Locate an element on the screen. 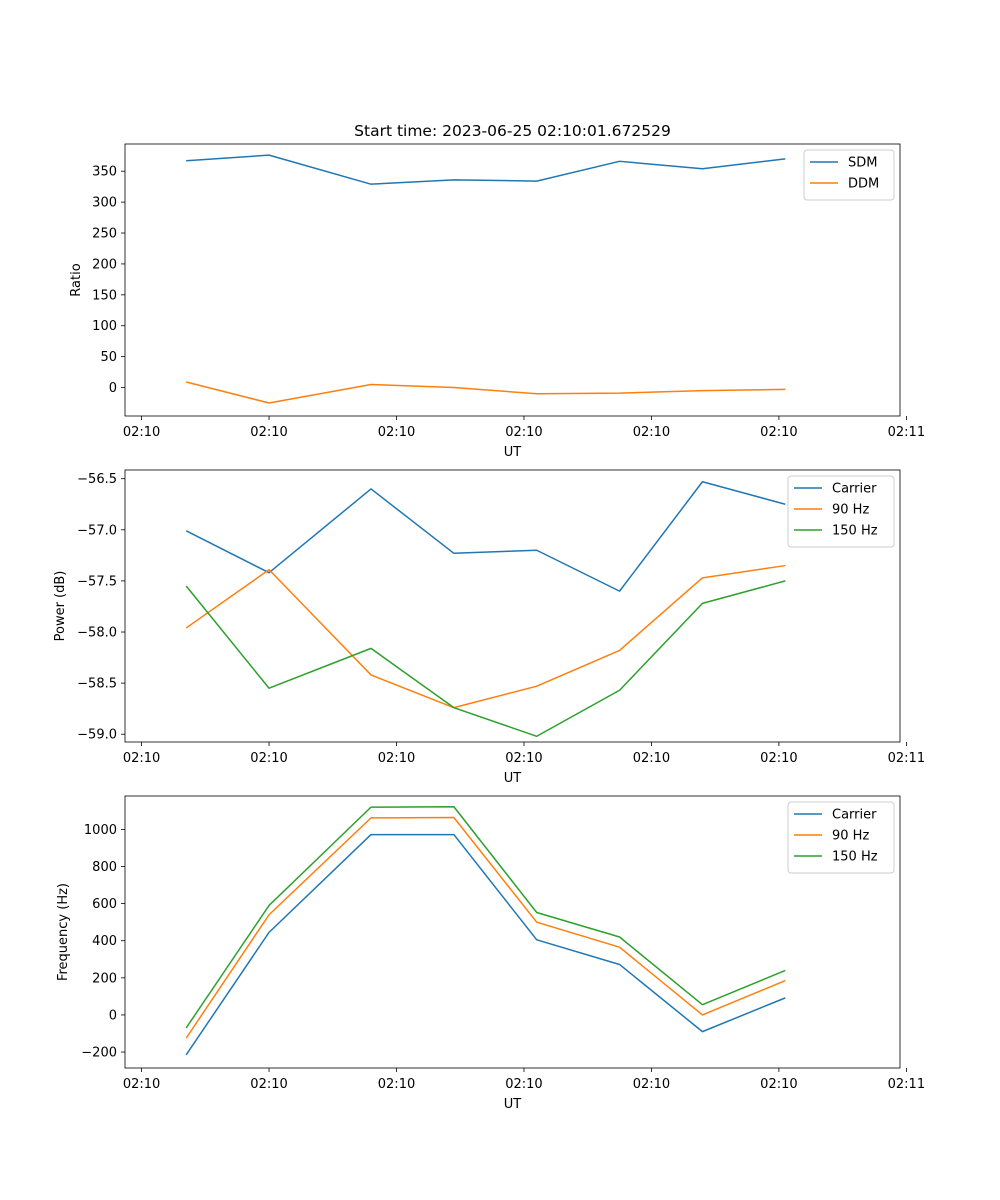  y-tick-label: 600 is located at coordinates (104, 904).